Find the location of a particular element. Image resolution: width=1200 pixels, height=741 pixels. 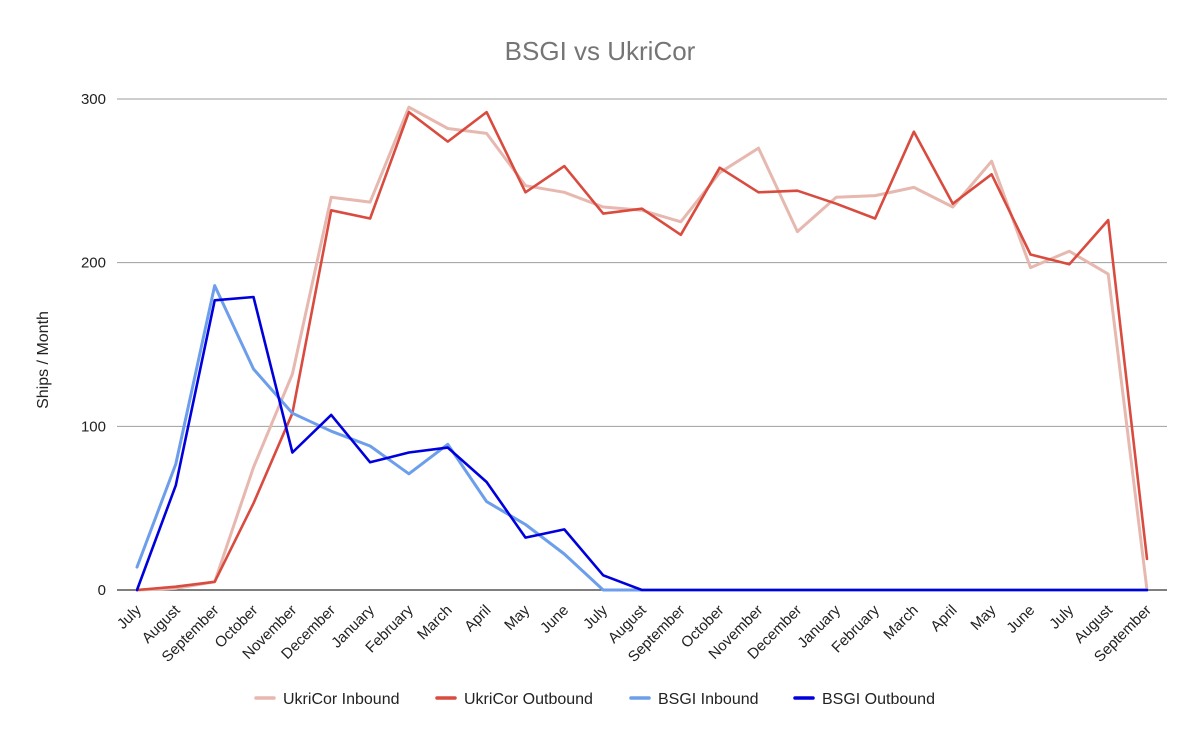

y-tick-labels: 0 100 200 300 is located at coordinates (93, 345).